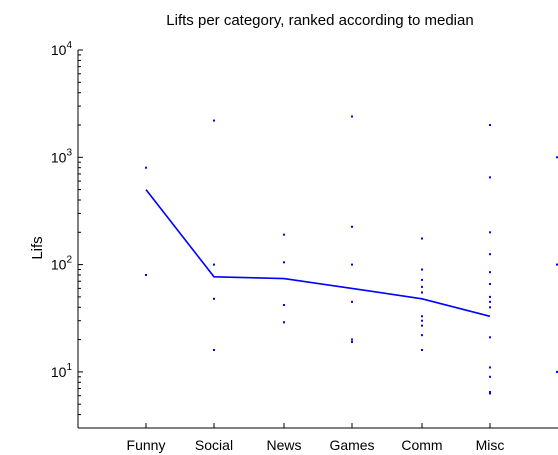 This screenshot has height=455, width=558. I want to click on x-tick-label: News, so click(283, 445).